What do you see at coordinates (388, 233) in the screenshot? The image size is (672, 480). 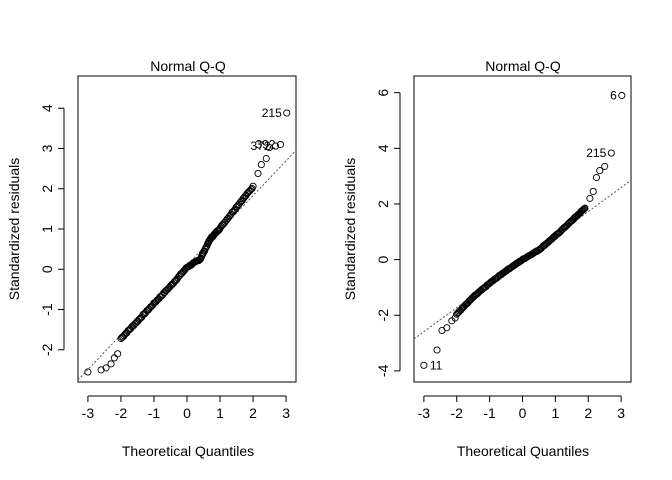 I see `y-axis: -4 -2 0 2 4 6` at bounding box center [388, 233].